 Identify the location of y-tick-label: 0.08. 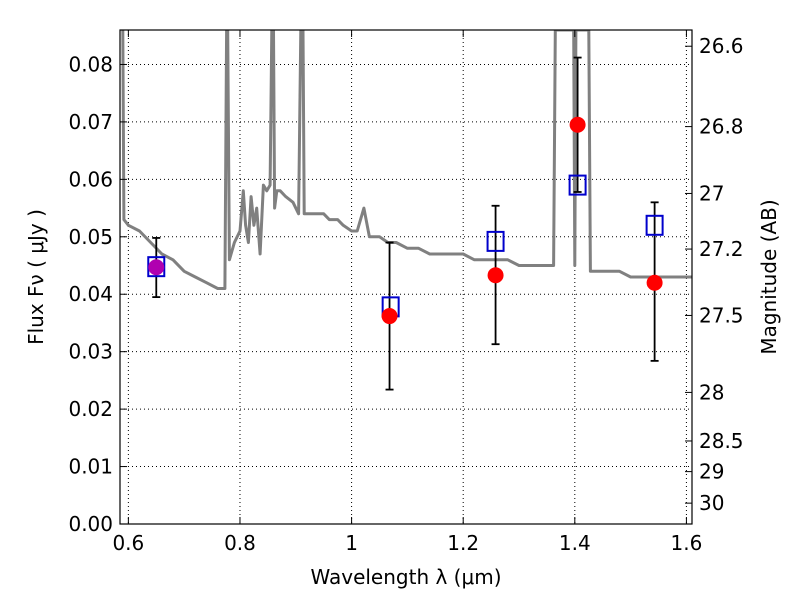
(90, 64).